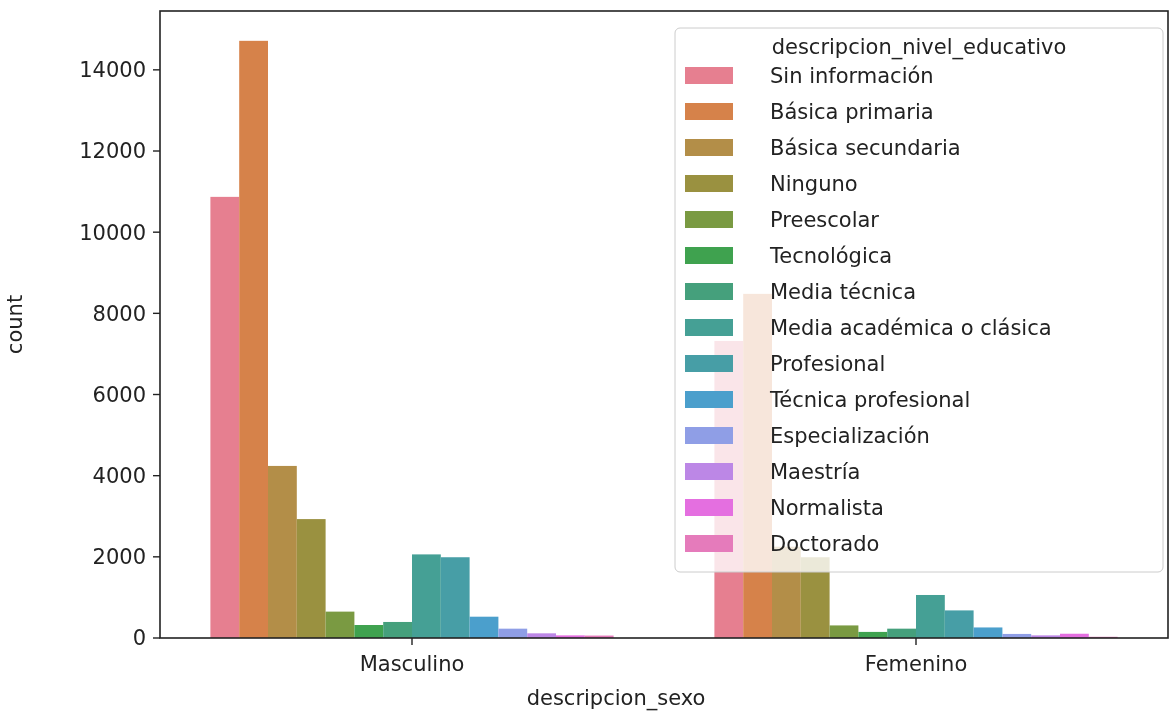  What do you see at coordinates (870, 400) in the screenshot?
I see `legend-label: Técnica profesional` at bounding box center [870, 400].